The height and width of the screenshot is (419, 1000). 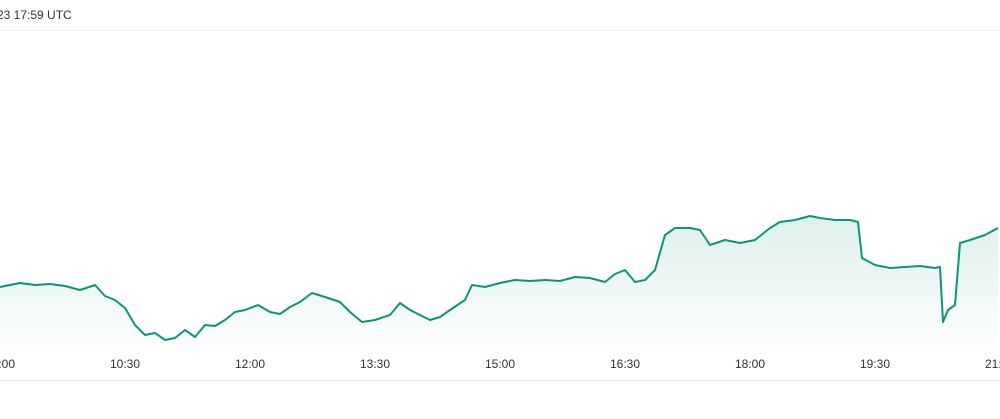 I want to click on timestamp: 23 17:59 UTC, so click(x=36, y=15).